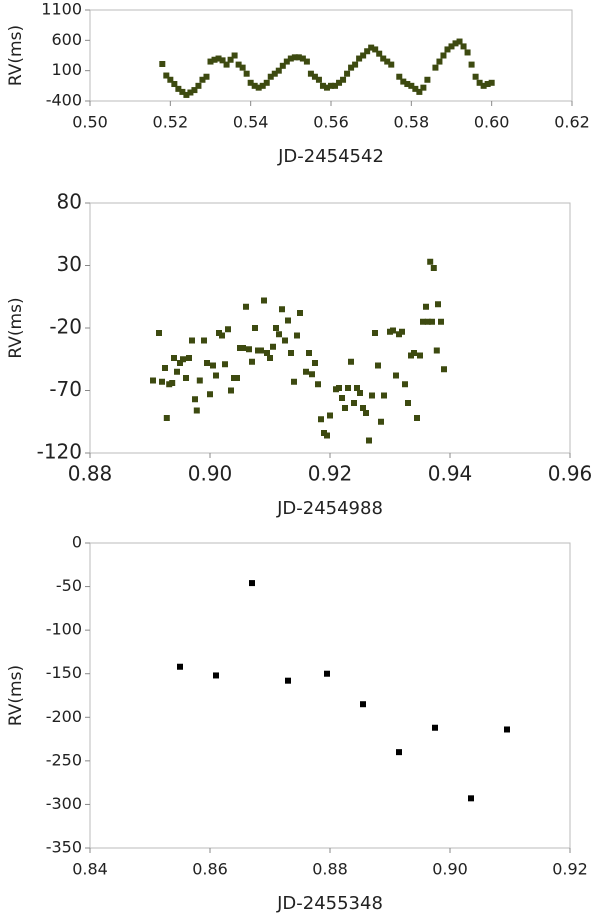 Image resolution: width=600 pixels, height=917 pixels. Describe the element at coordinates (69, 202) in the screenshot. I see `y-tick-label: 80` at that location.